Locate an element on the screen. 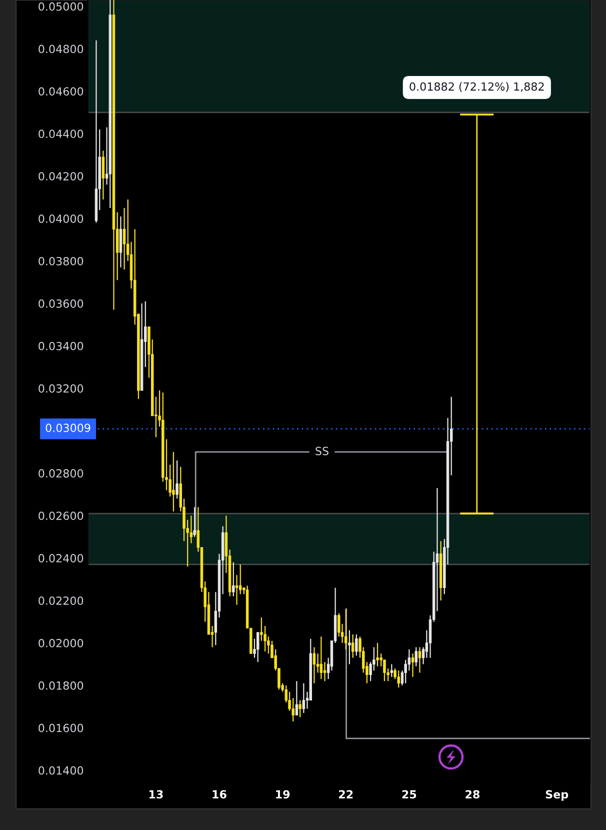  y-tick-label: 0.04600 is located at coordinates (61, 91).